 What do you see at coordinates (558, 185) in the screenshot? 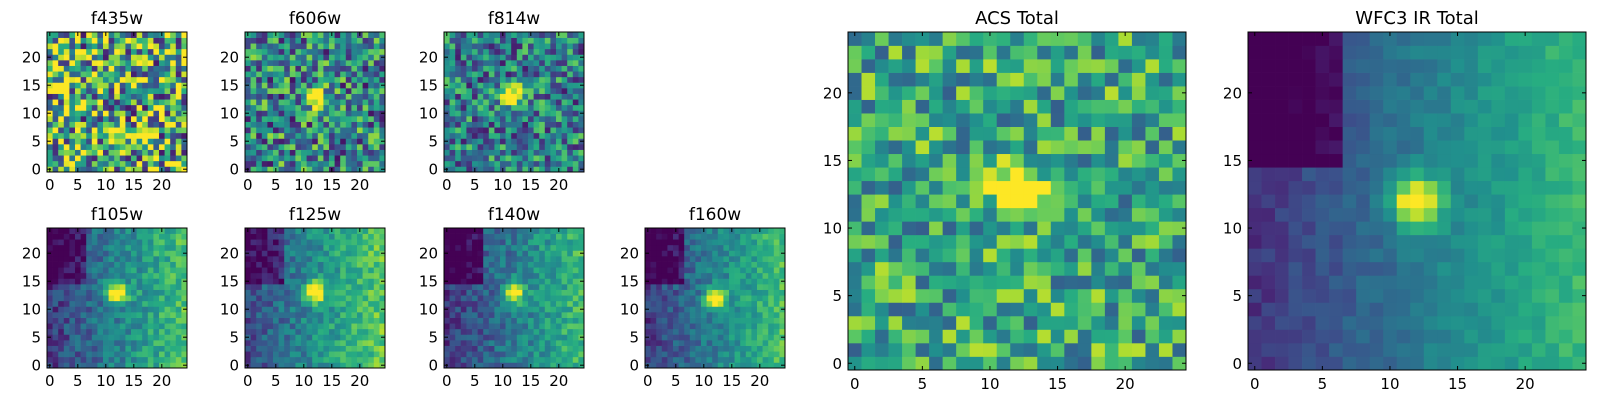
I see `x-tick-label: 20` at bounding box center [558, 185].